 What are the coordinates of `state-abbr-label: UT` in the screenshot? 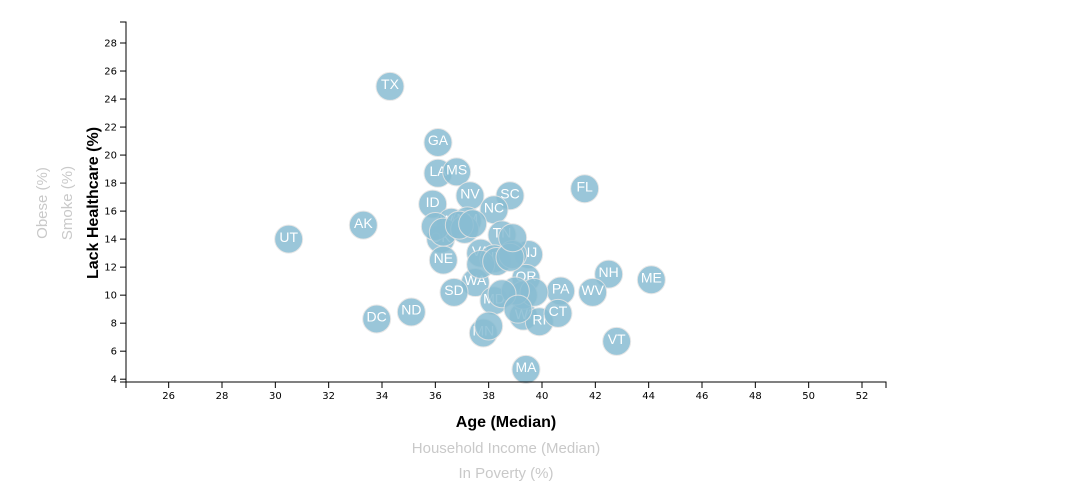 It's located at (288, 237).